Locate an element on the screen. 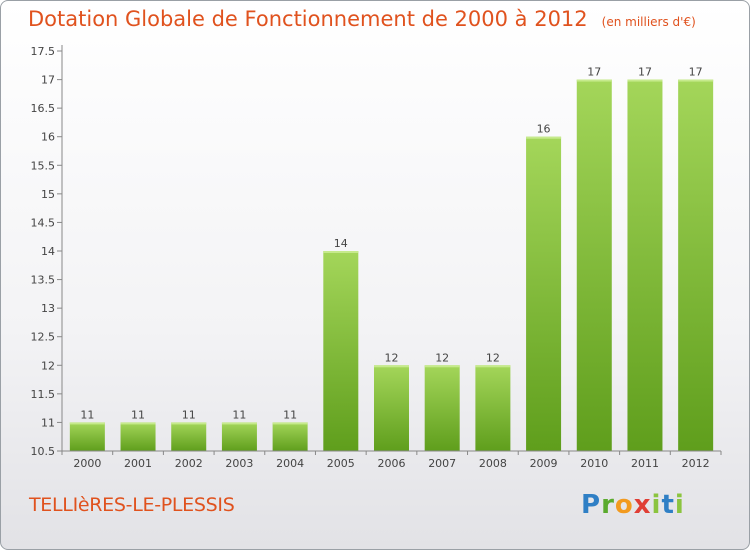 The image size is (750, 550). x-tick-label: 2011 is located at coordinates (645, 463).